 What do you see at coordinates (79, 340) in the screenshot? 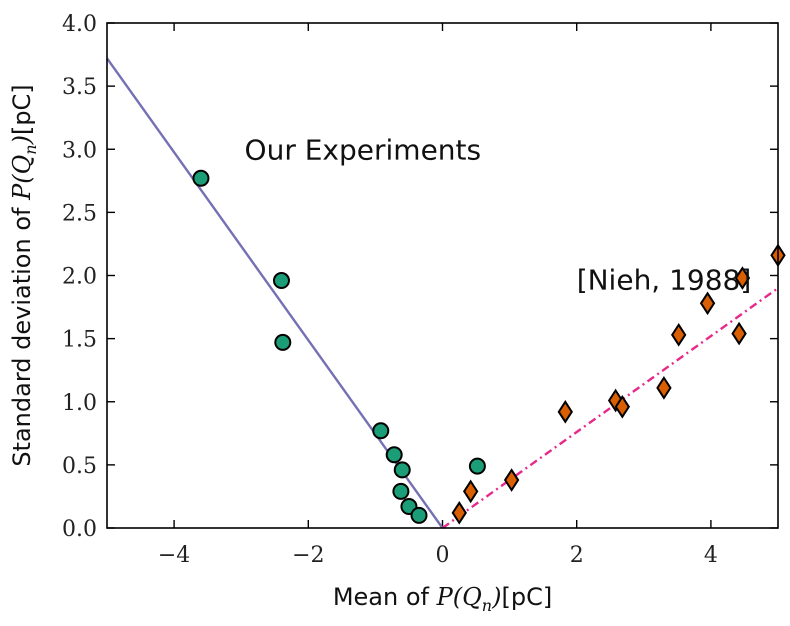
I see `y-tick-label: 1.5` at bounding box center [79, 340].